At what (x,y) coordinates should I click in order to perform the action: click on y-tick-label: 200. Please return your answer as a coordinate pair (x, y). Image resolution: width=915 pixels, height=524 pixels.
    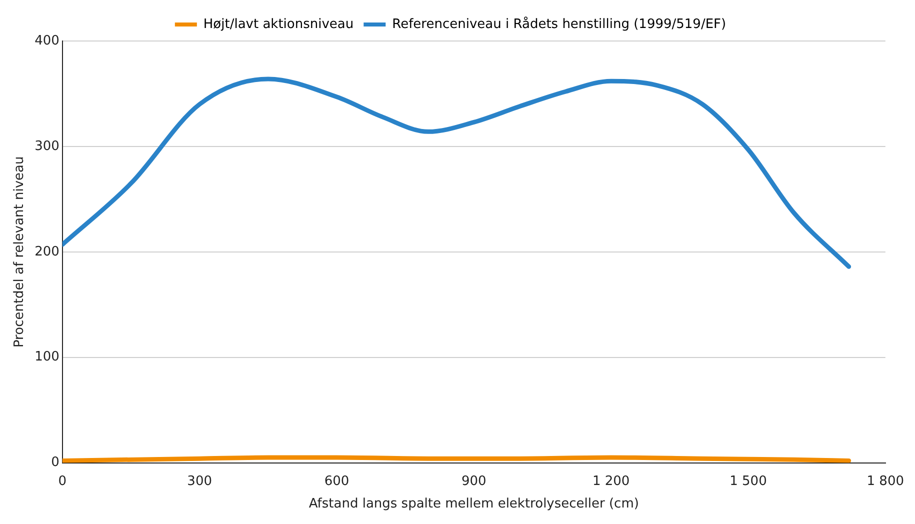
    Looking at the image, I should click on (47, 252).